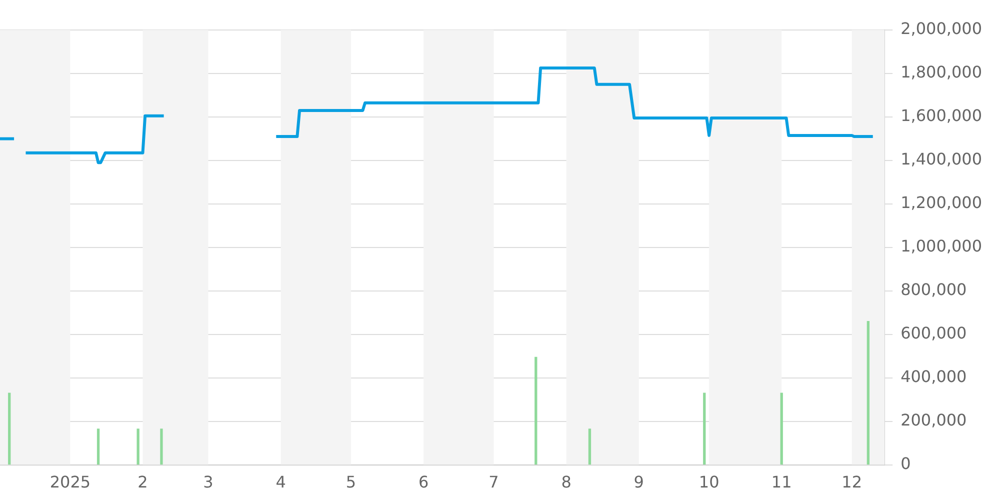 This screenshot has height=500, width=1000. What do you see at coordinates (70, 482) in the screenshot?
I see `x-tick-label: 2025` at bounding box center [70, 482].